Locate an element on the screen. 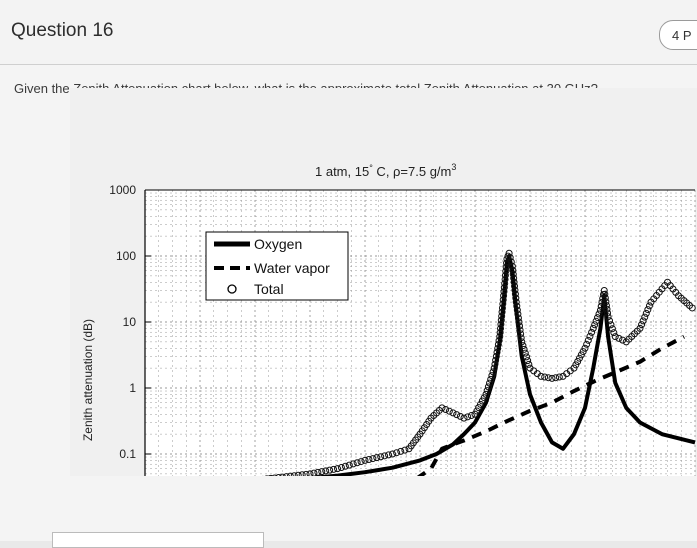 This screenshot has height=548, width=697. question-header: Question 16 4 P is located at coordinates (348, 32).